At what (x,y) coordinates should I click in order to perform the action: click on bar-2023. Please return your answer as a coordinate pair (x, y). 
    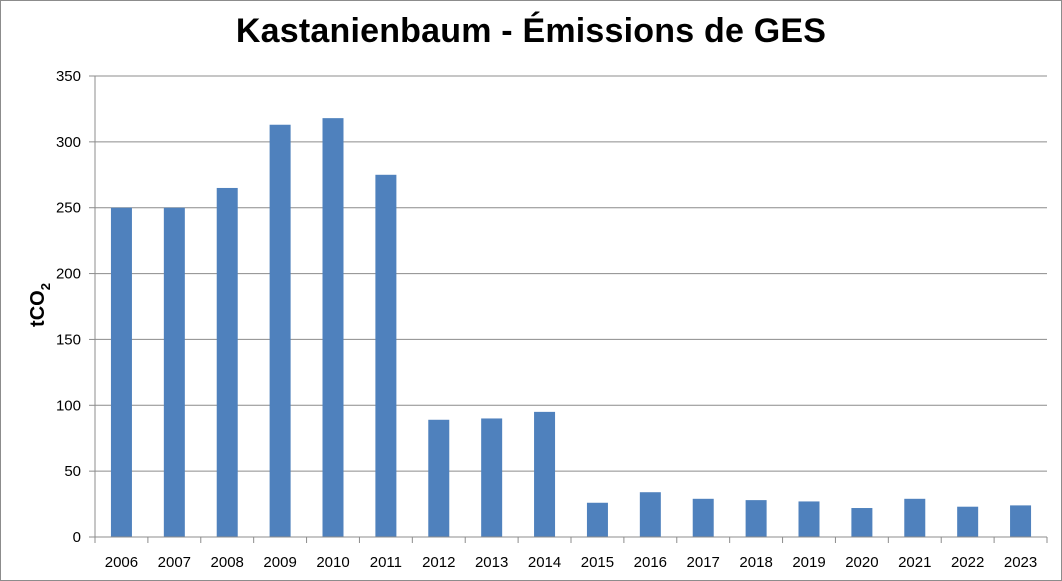
    Looking at the image, I should click on (1021, 521).